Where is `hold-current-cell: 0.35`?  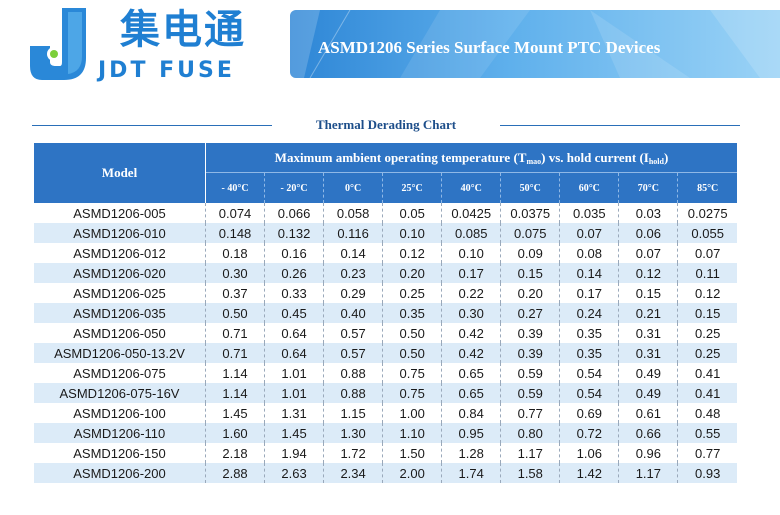
hold-current-cell: 0.35 is located at coordinates (412, 313).